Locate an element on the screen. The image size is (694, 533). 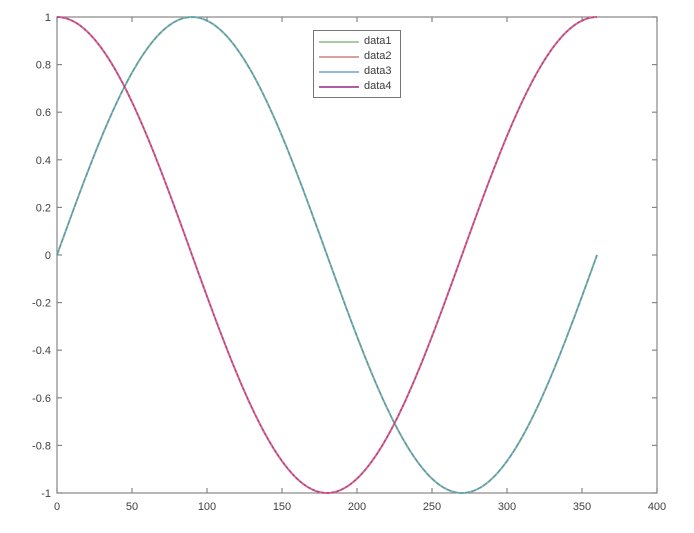
legend-line-sample-data1 is located at coordinates (339, 41).